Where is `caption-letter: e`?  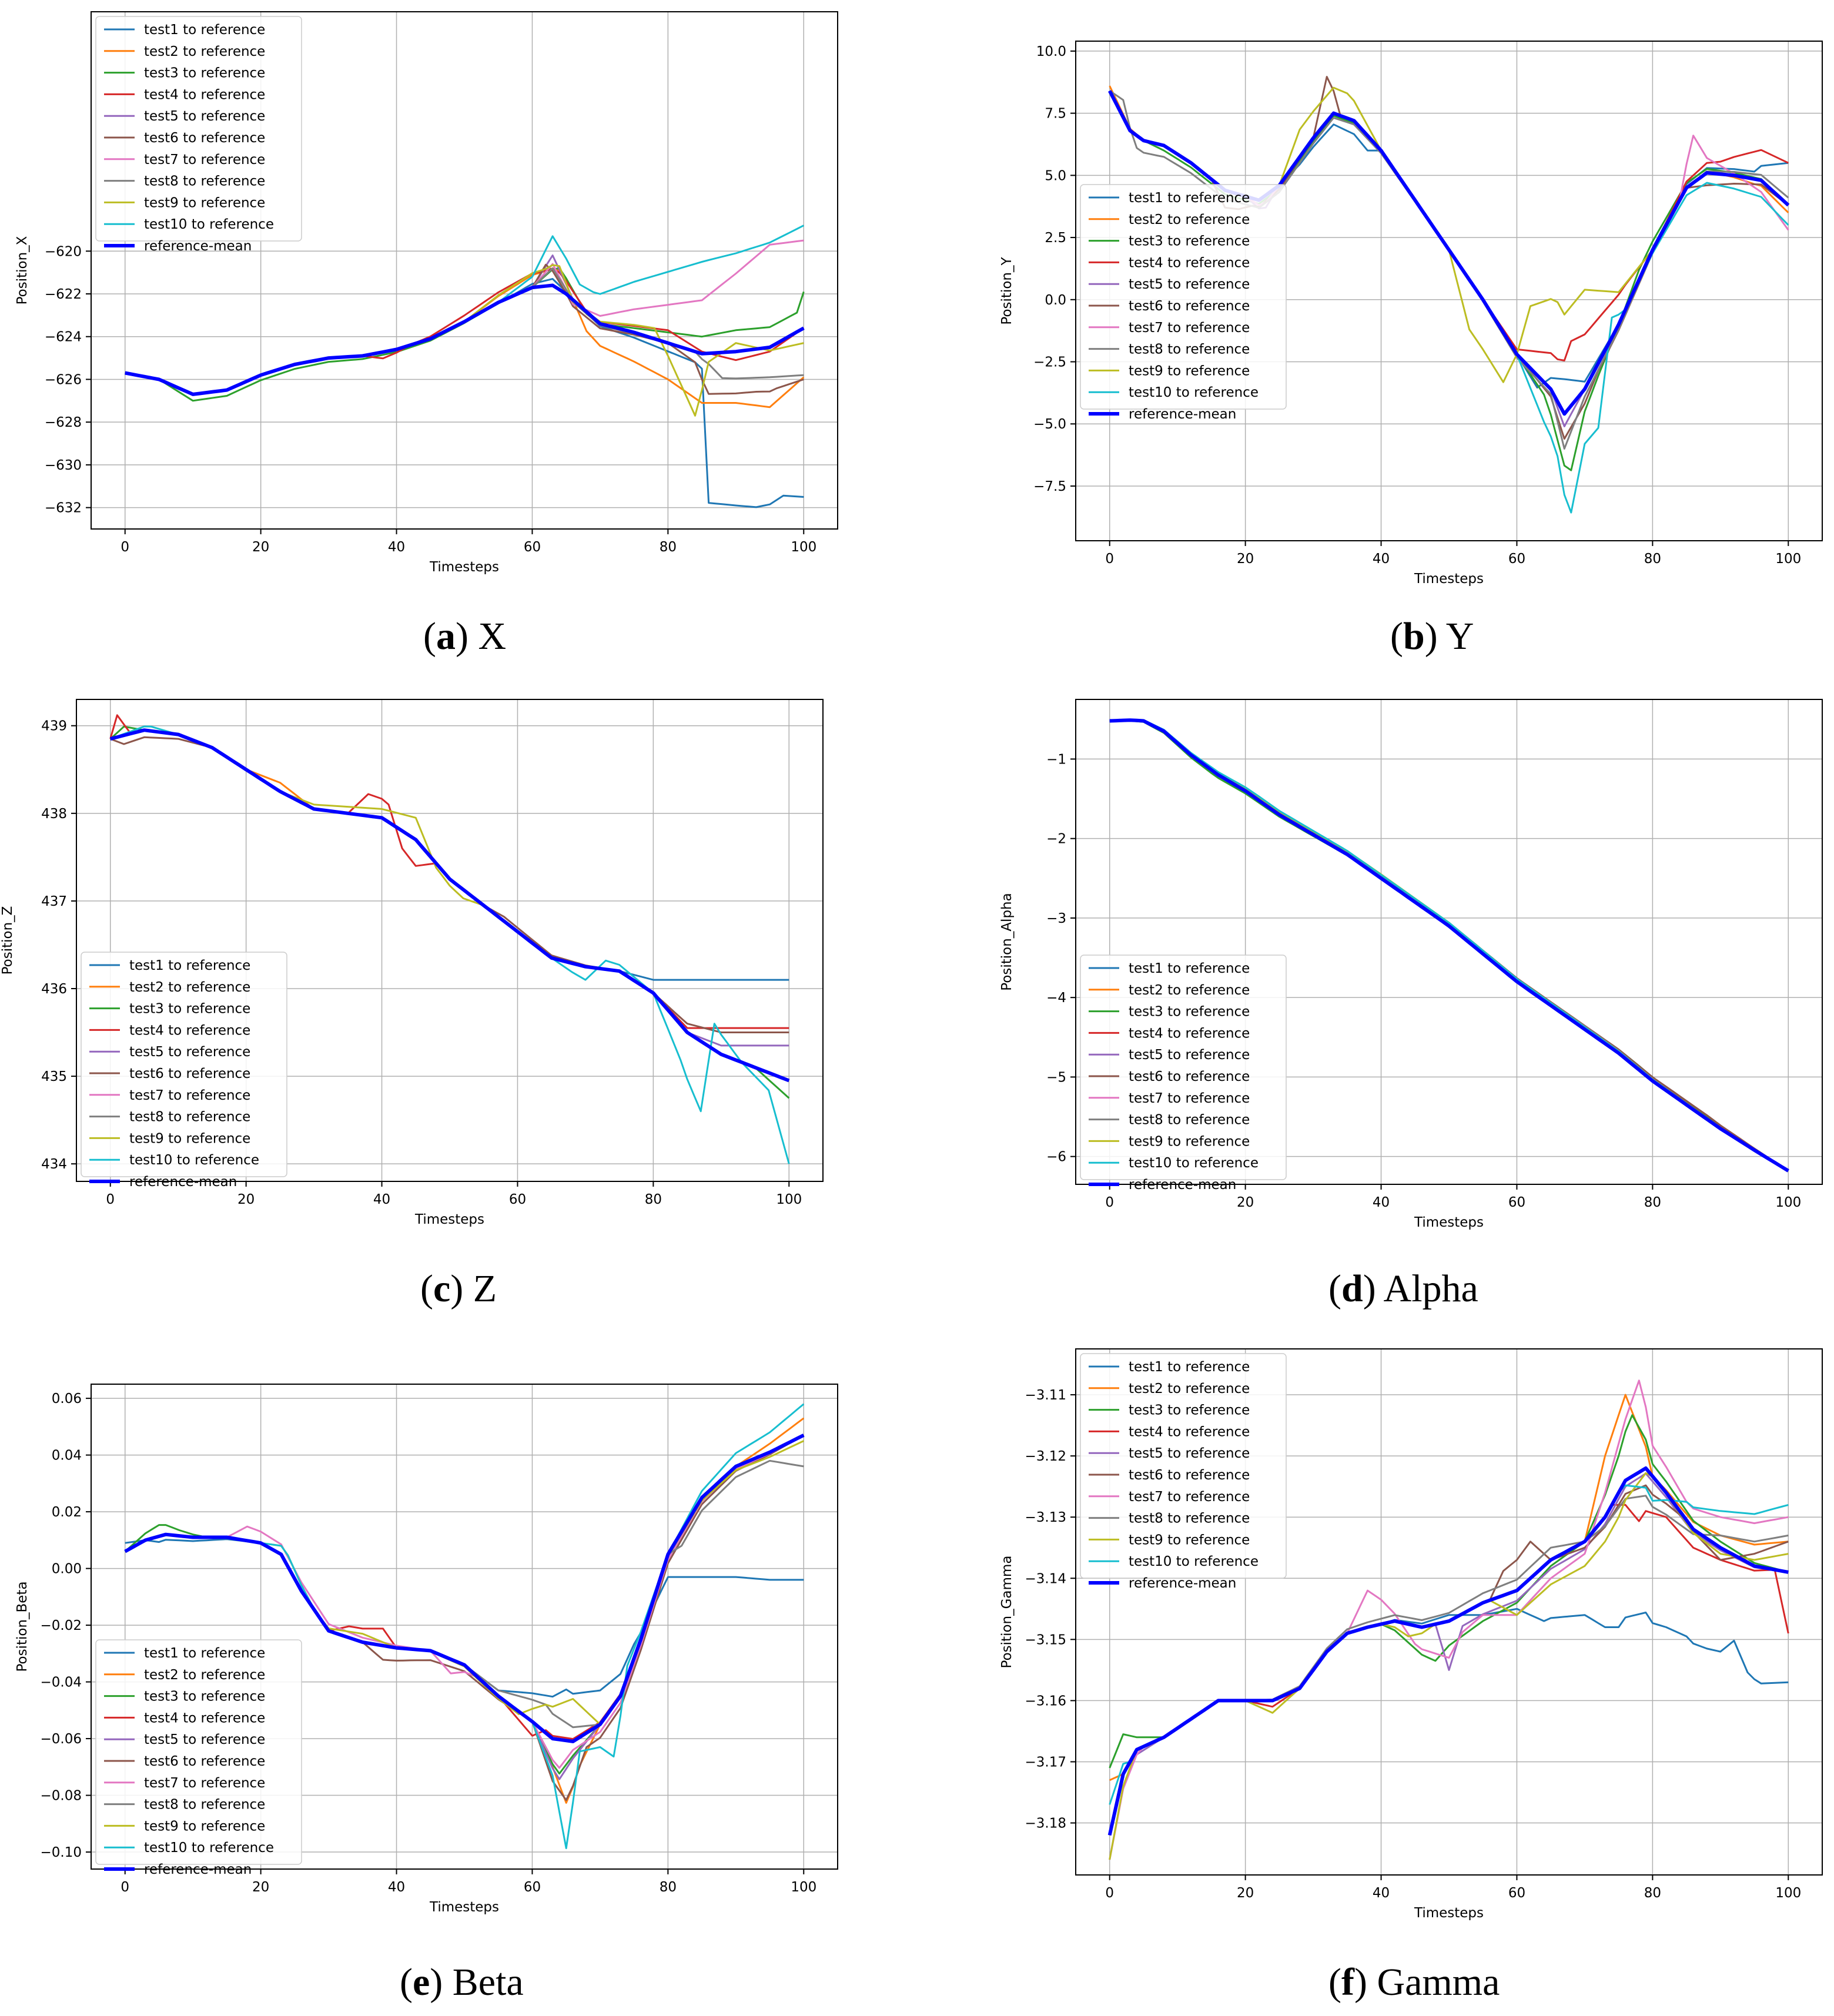 caption-letter: e is located at coordinates (421, 1983).